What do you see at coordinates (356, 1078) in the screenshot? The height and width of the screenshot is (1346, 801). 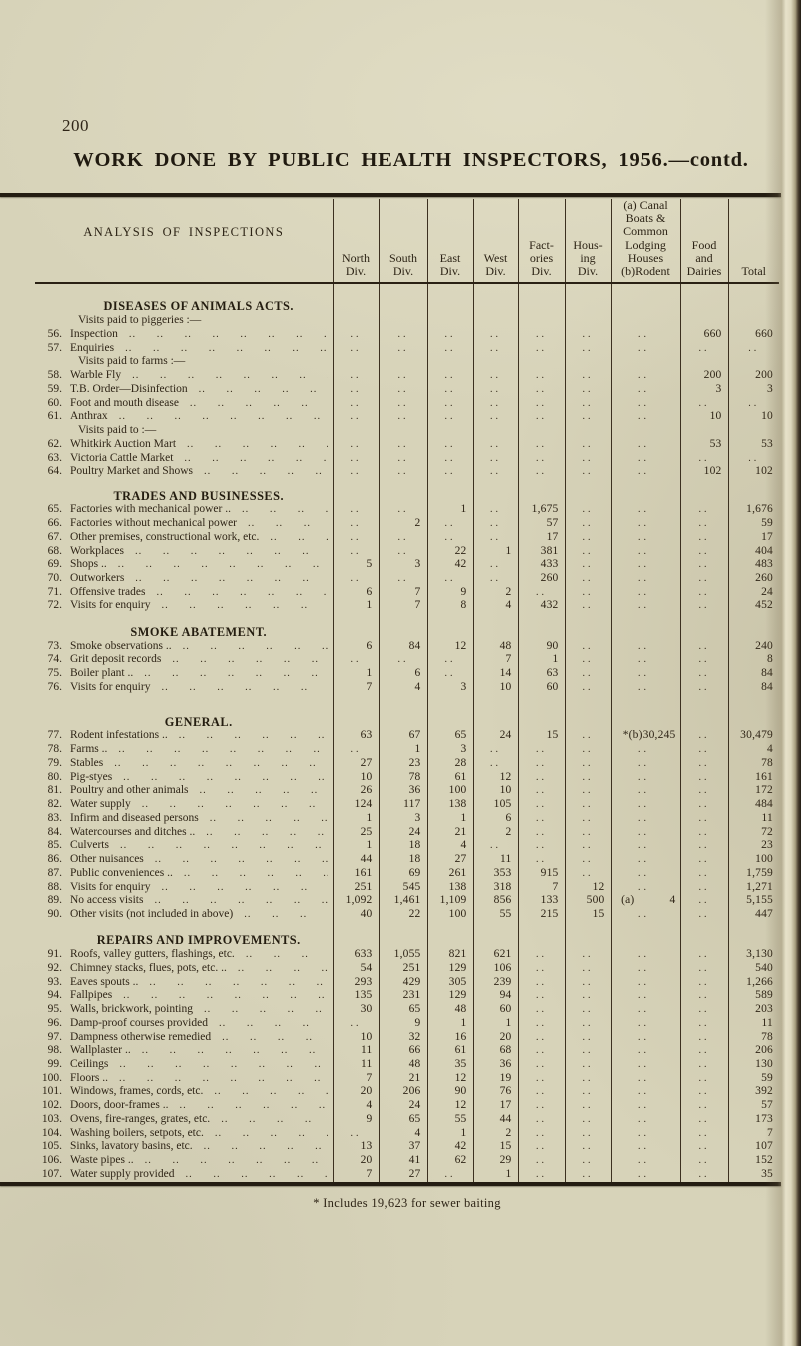 I see `value-cell: 7` at bounding box center [356, 1078].